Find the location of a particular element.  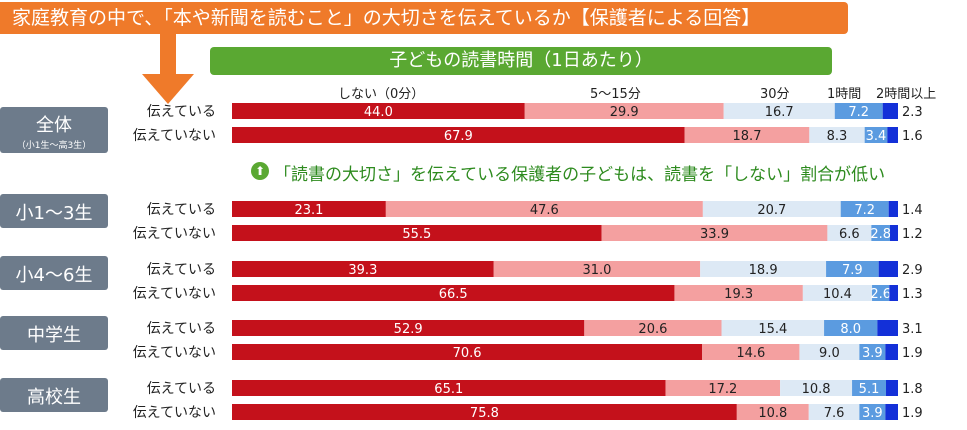

data-label: 2.9 is located at coordinates (912, 270).